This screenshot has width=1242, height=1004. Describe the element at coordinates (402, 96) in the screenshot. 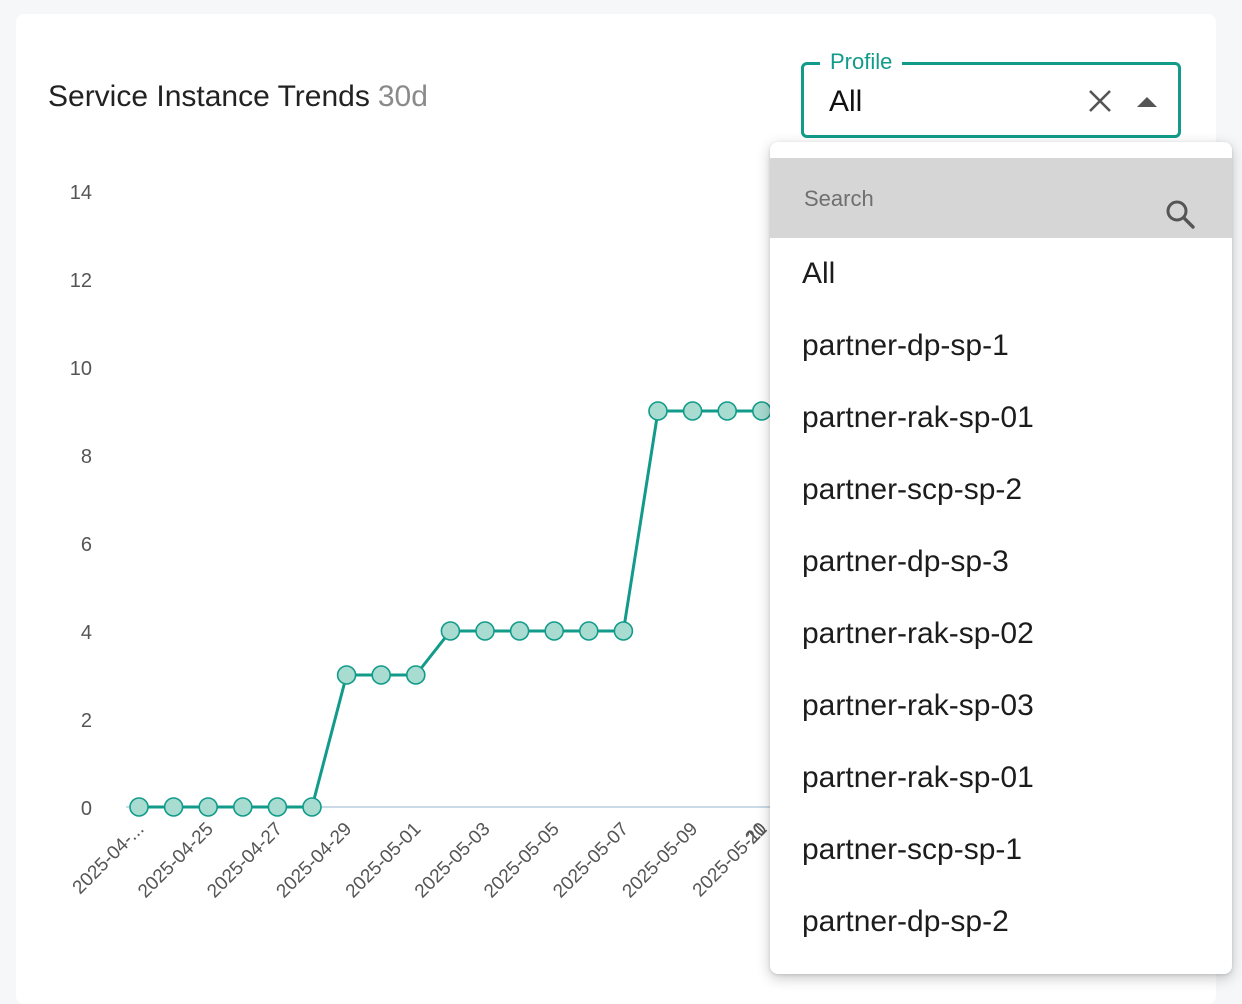

I see `period-label: 30d` at that location.